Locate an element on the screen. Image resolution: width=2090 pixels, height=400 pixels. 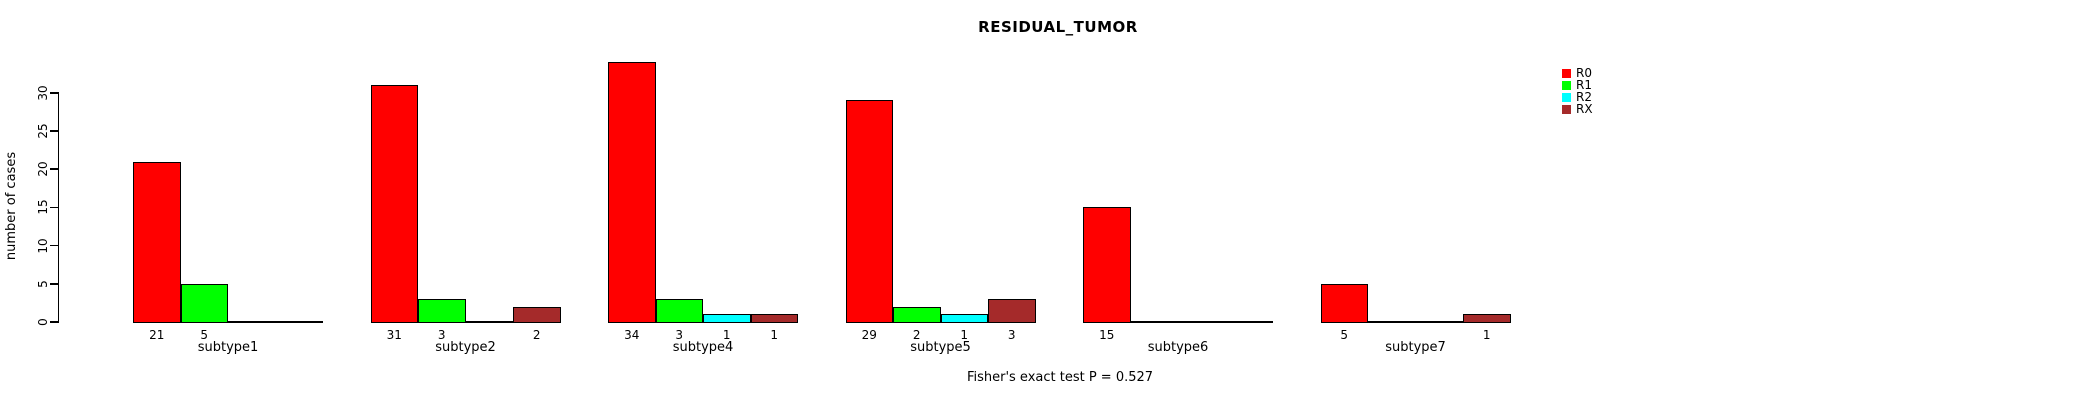
y-tick-label: 30 is located at coordinates (43, 93).